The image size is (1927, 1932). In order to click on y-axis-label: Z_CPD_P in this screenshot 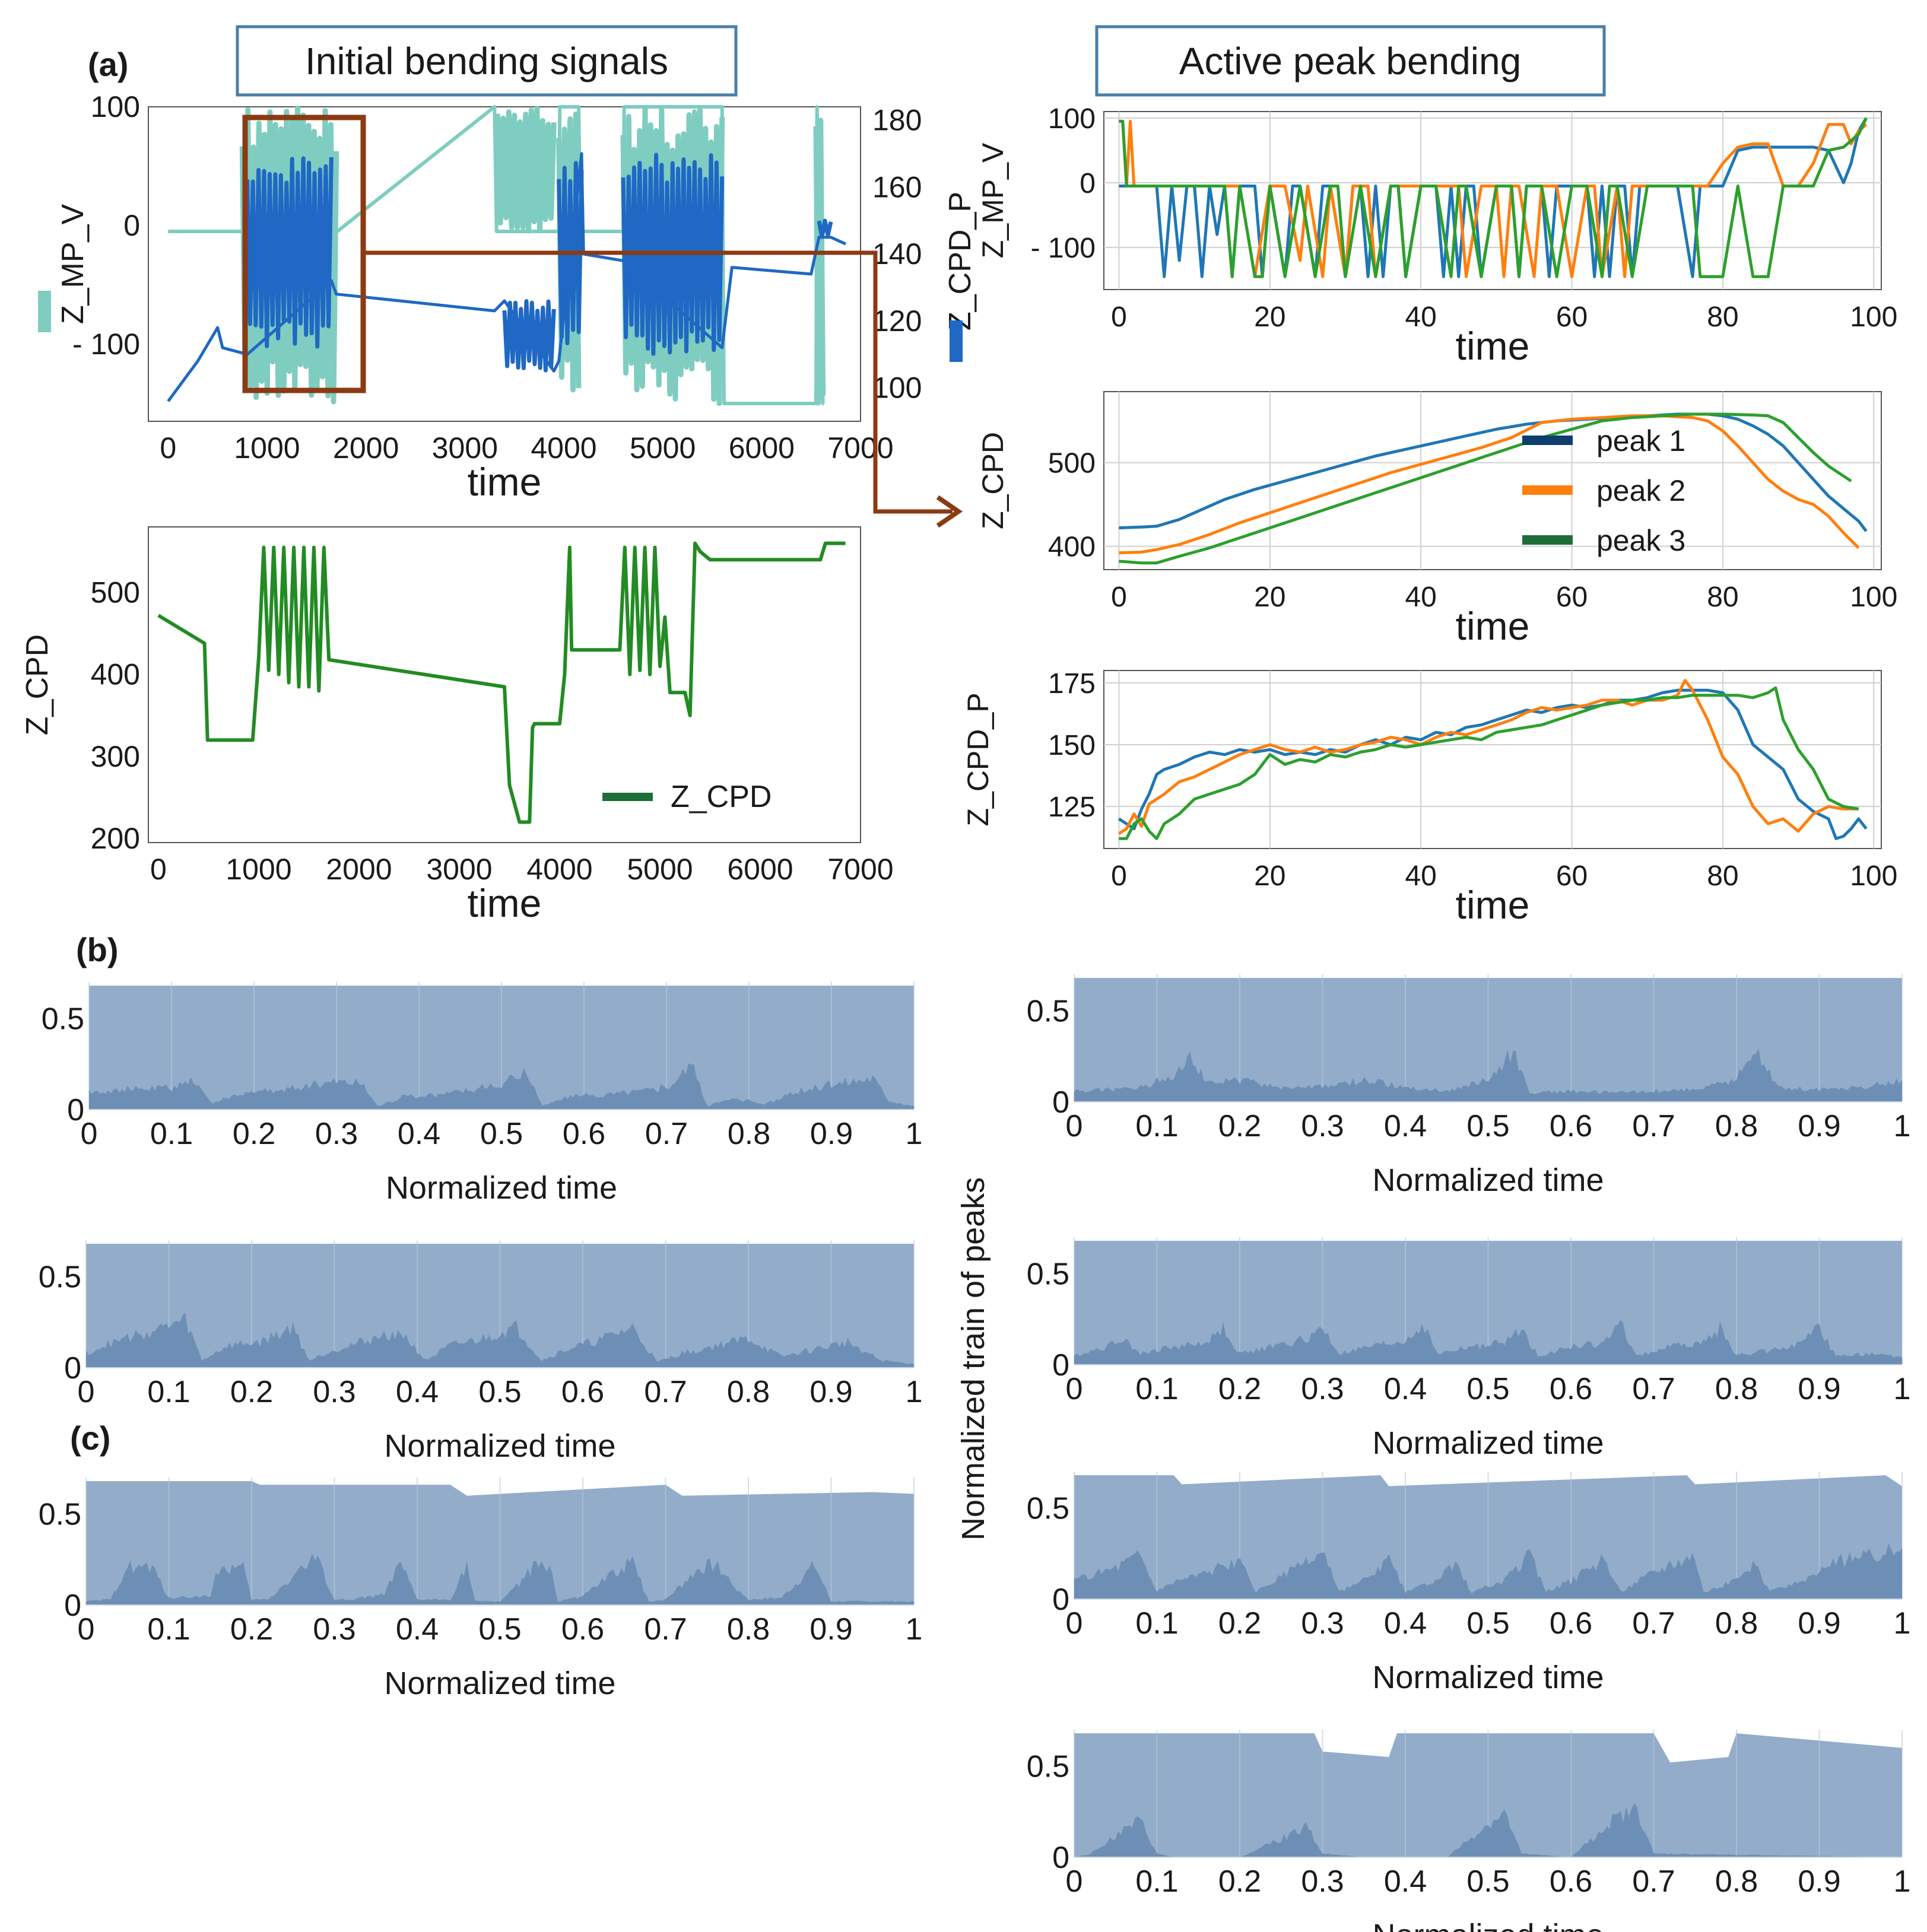, I will do `click(978, 759)`.